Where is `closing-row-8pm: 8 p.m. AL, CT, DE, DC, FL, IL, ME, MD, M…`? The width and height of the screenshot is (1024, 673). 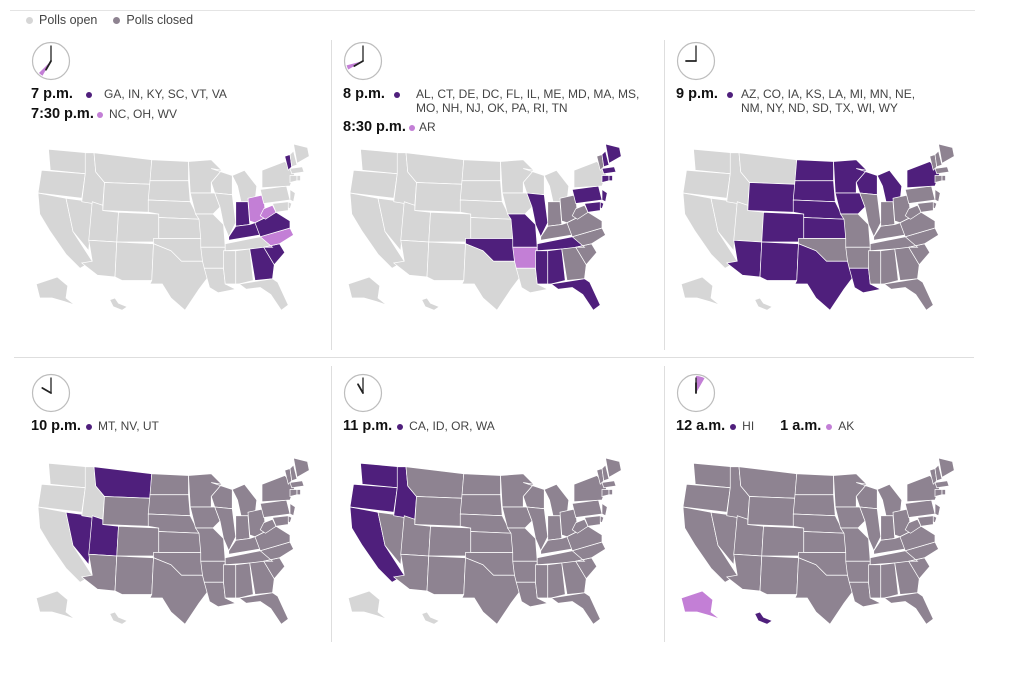 closing-row-8pm: 8 p.m. AL, CT, DE, DC, FL, IL, ME, MD, M… is located at coordinates (497, 100).